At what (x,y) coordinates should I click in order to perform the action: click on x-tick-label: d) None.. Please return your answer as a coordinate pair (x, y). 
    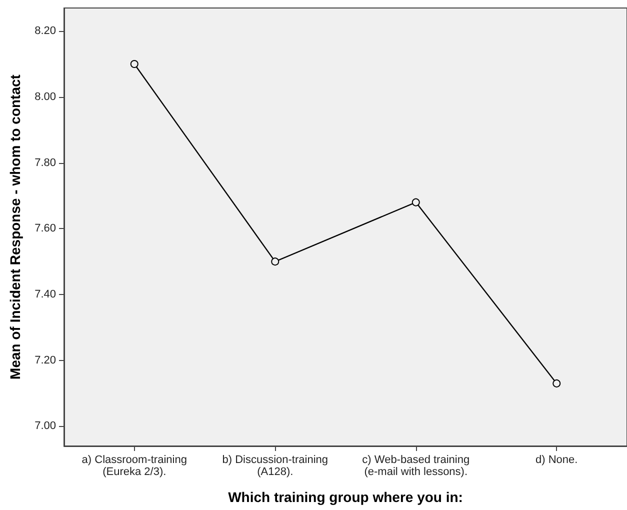
    Looking at the image, I should click on (557, 460).